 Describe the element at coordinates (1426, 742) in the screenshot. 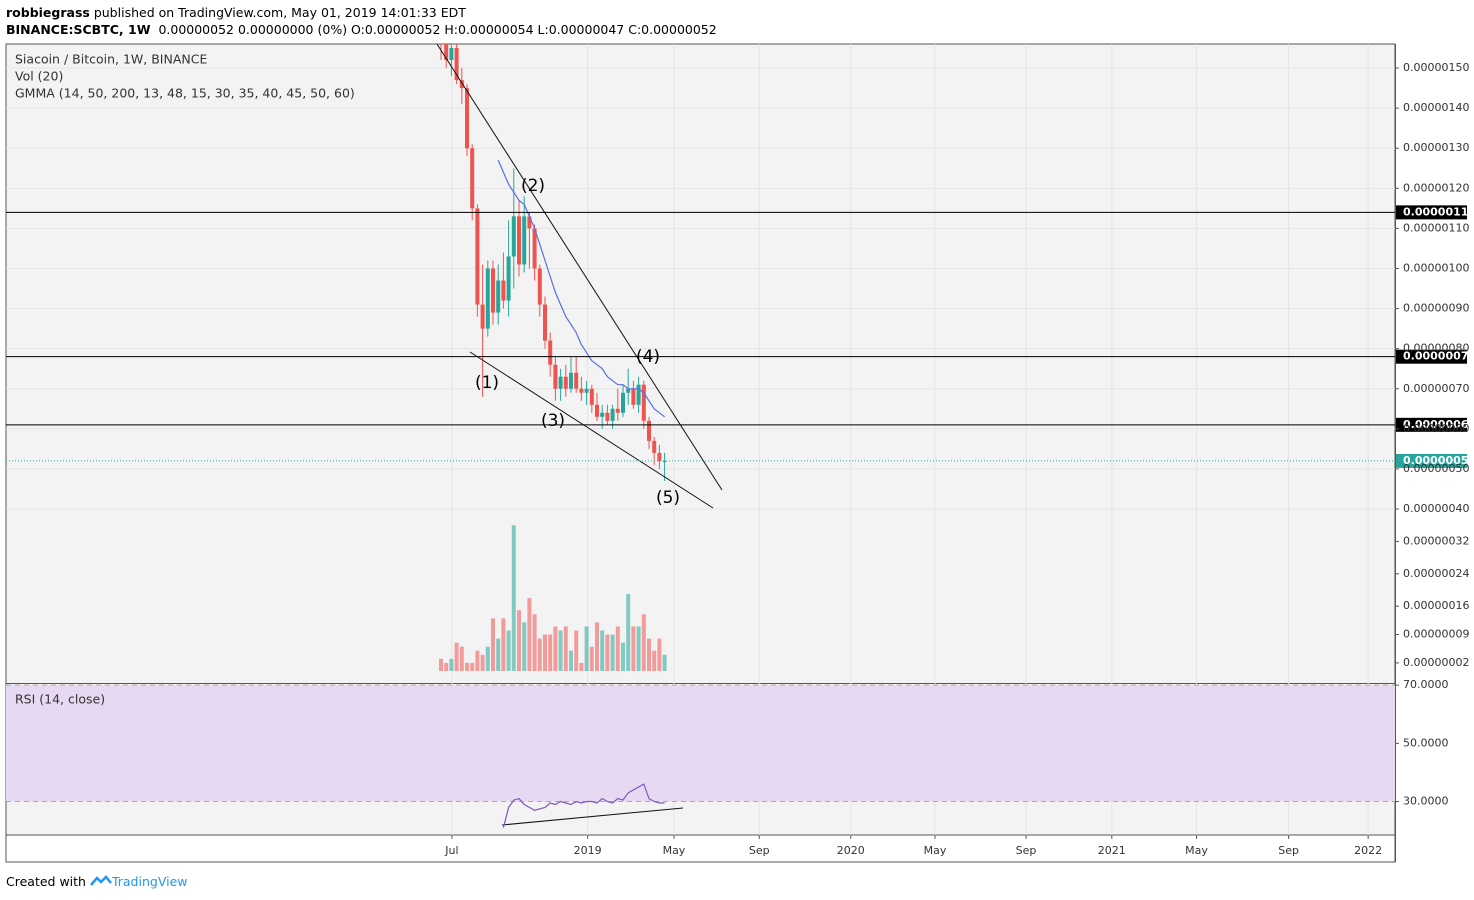

I see `rsi-tick-label: 50.0000` at that location.